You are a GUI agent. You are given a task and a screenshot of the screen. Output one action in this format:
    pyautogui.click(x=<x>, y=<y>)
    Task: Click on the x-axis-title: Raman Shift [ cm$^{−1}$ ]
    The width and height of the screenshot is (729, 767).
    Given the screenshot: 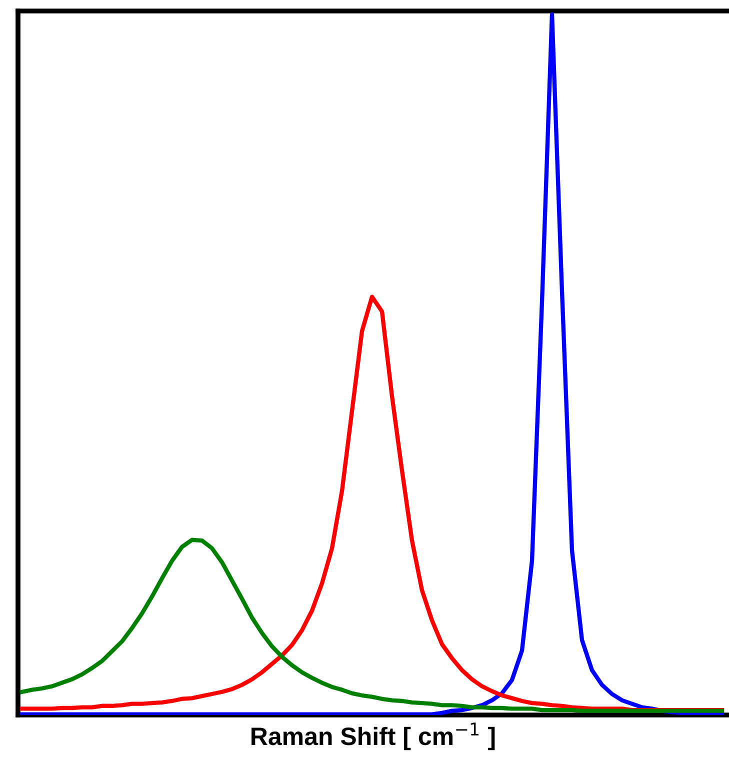 What is the action you would take?
    pyautogui.click(x=373, y=736)
    